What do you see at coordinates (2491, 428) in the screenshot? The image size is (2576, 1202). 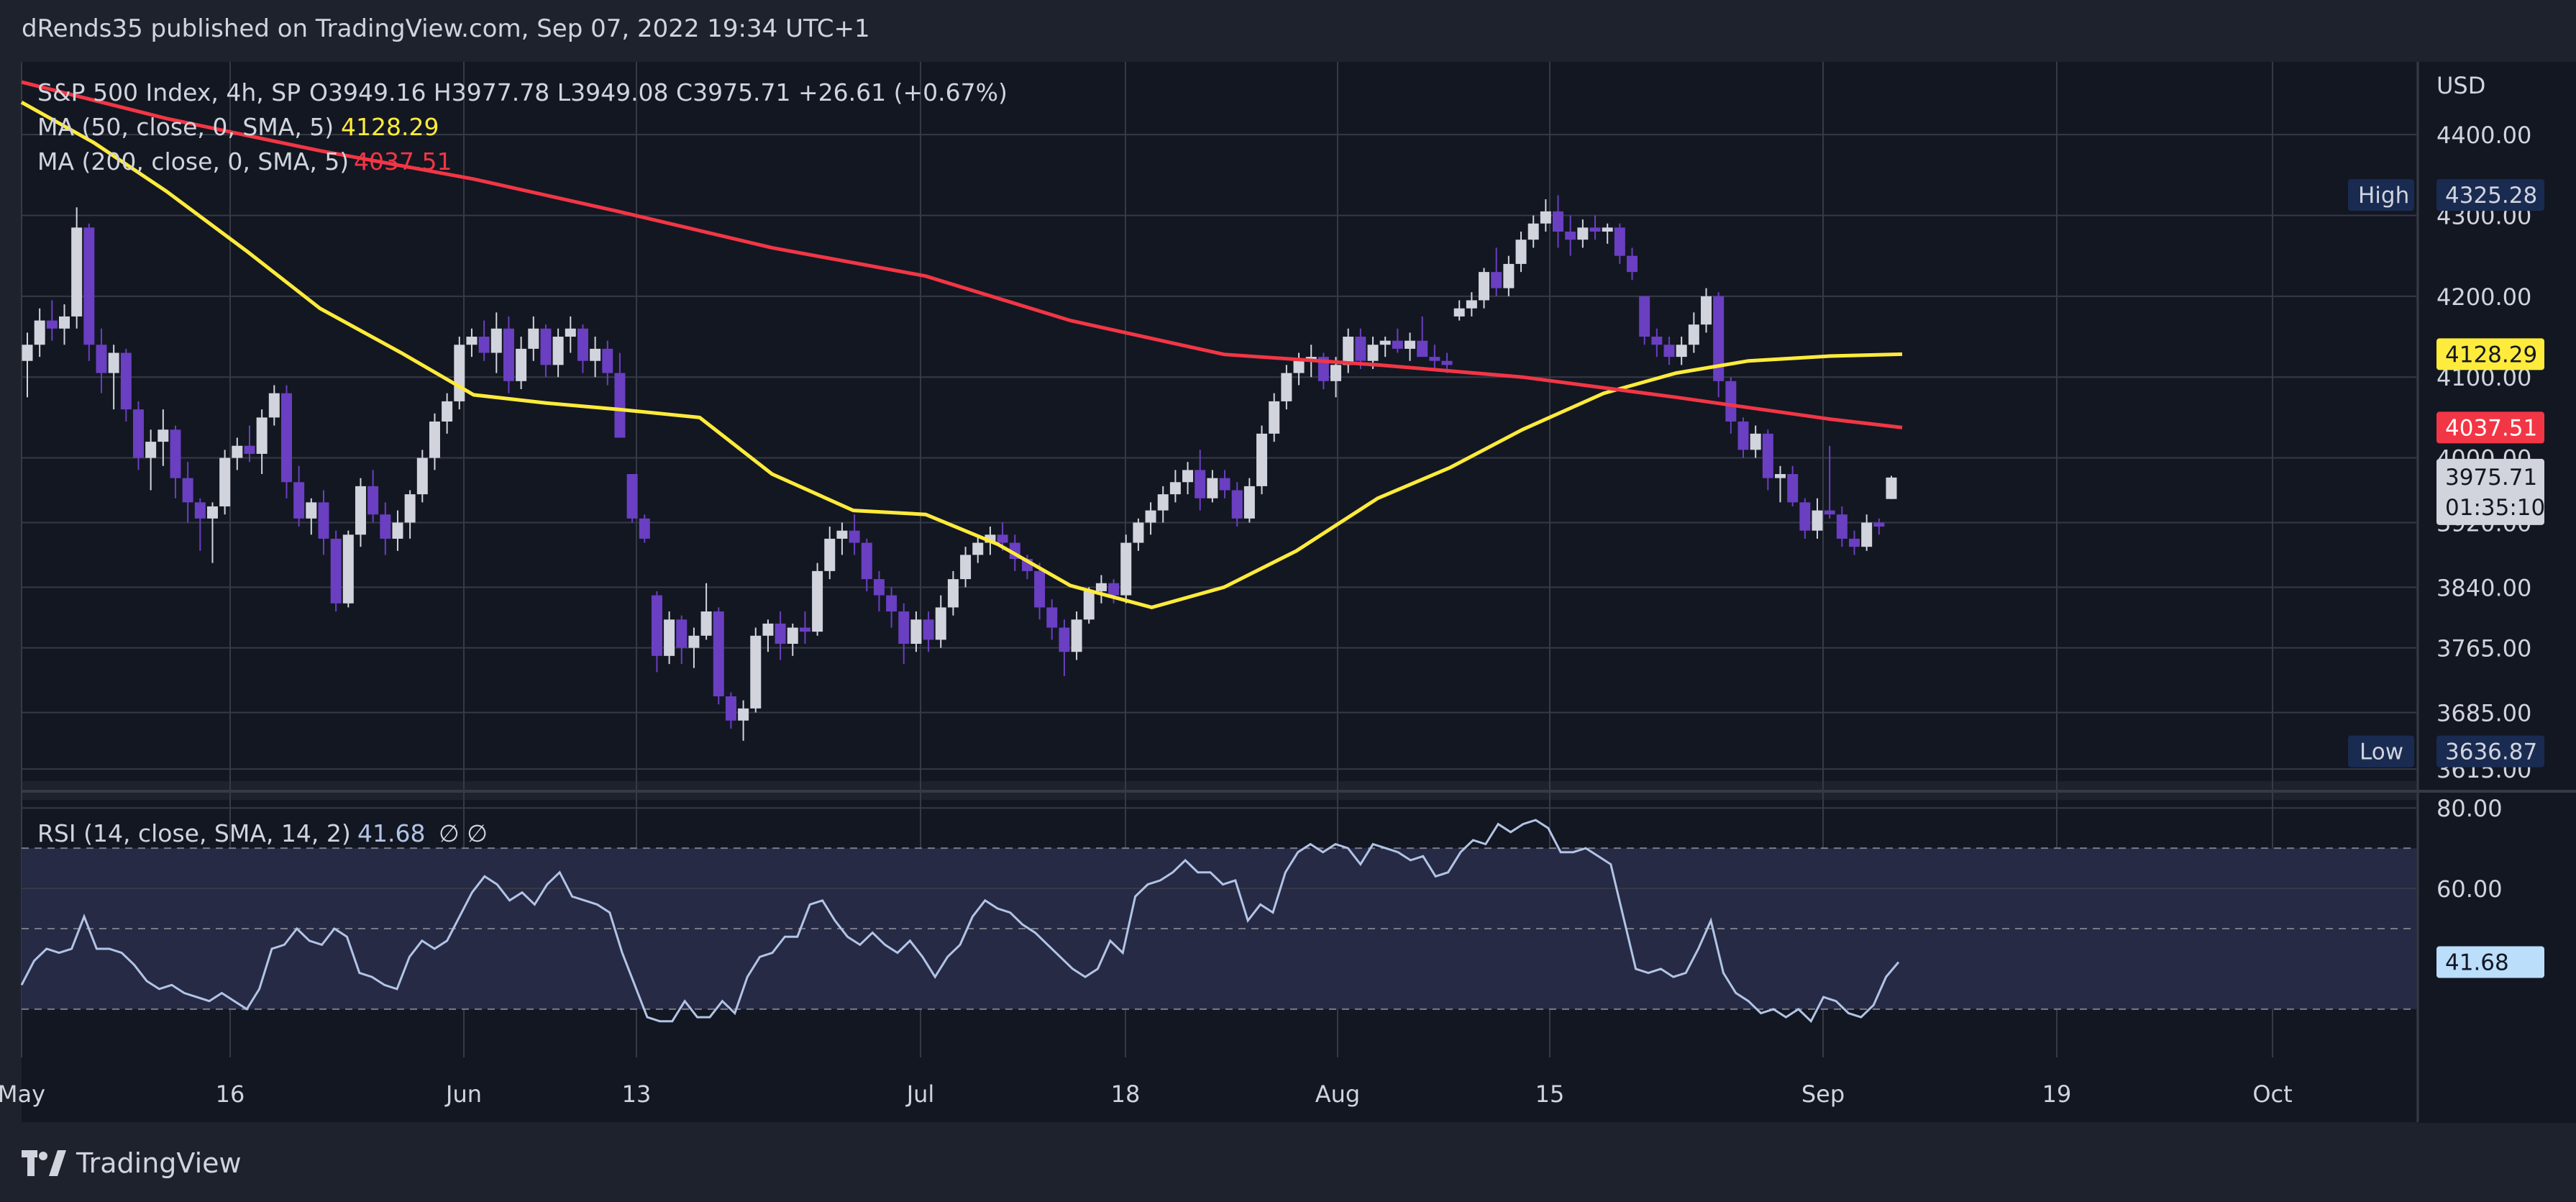 I see `ma200-badge: 4037.51` at bounding box center [2491, 428].